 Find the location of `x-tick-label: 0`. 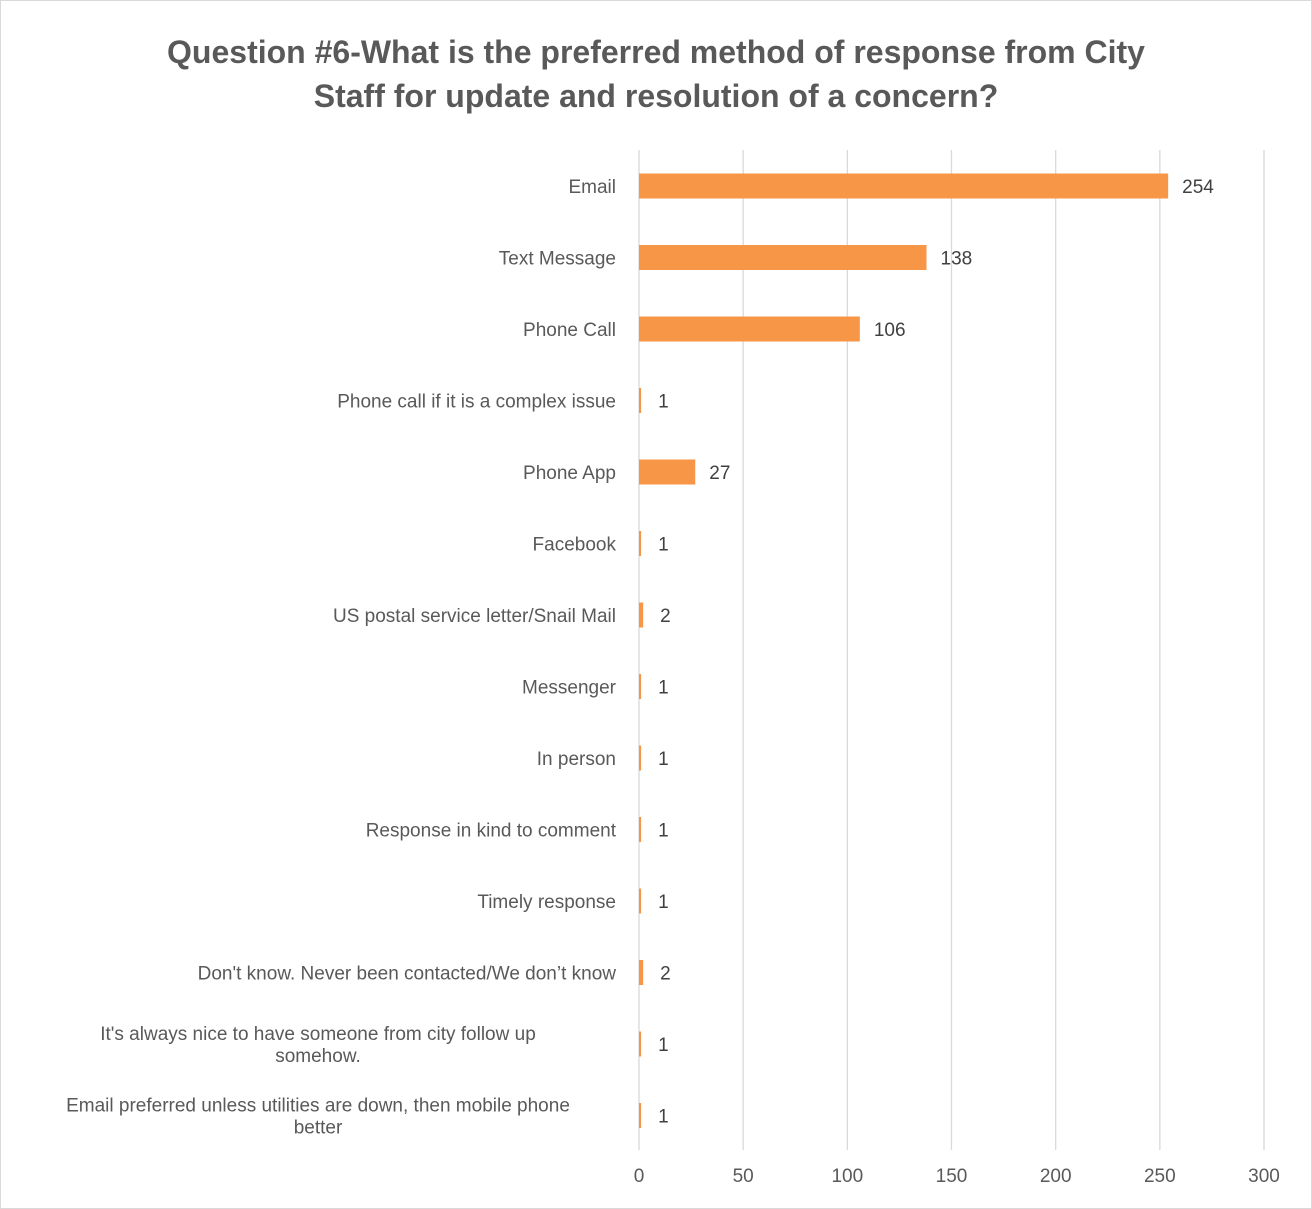

x-tick-label: 0 is located at coordinates (639, 1176).